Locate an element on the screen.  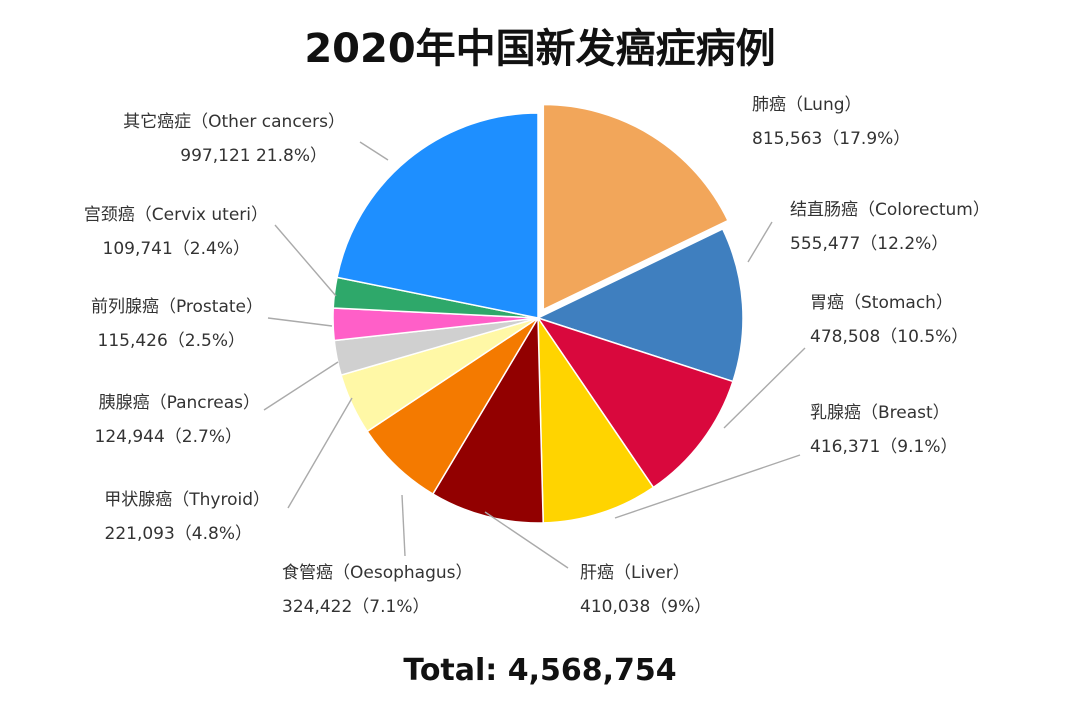
total-label: Total: 4,568,754 is located at coordinates (539, 670).